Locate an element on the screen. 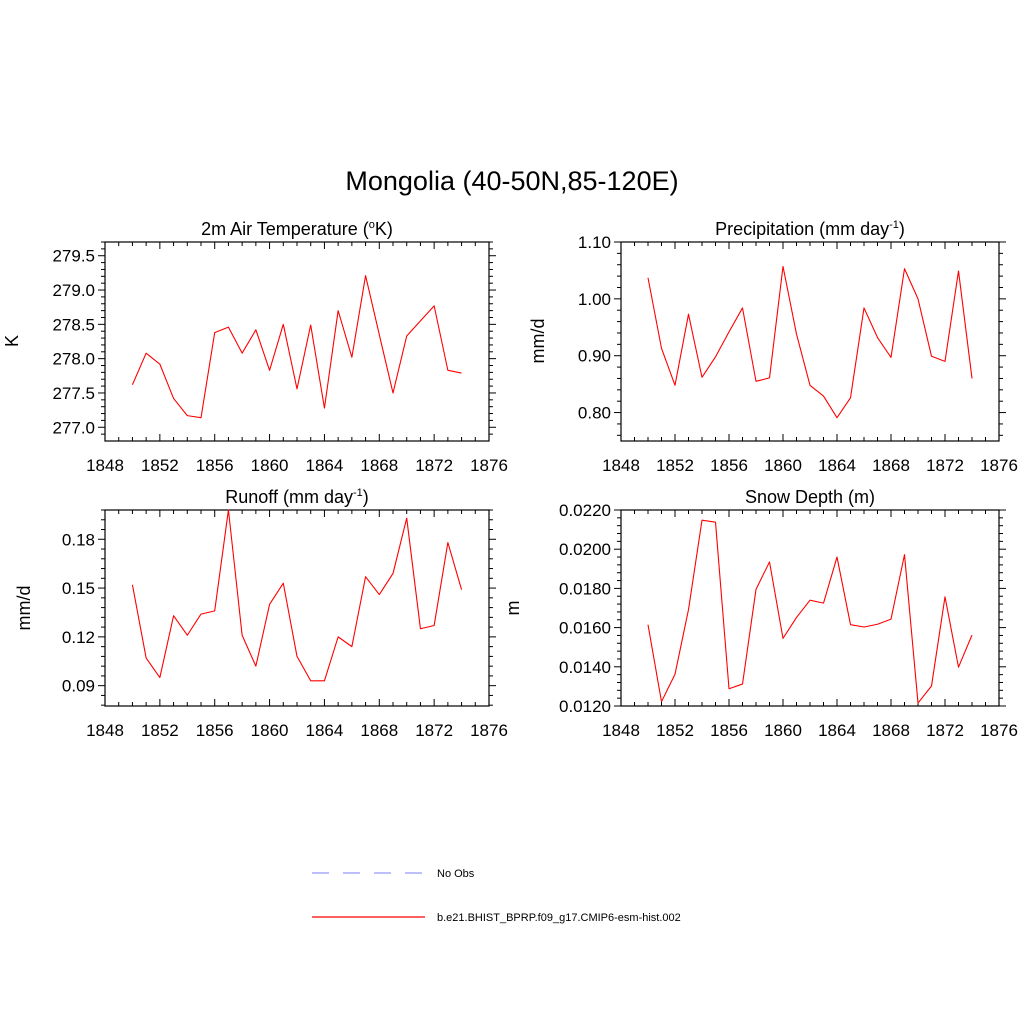 Image resolution: width=1024 pixels, height=1024 pixels. legend-label: No Obs is located at coordinates (456, 874).